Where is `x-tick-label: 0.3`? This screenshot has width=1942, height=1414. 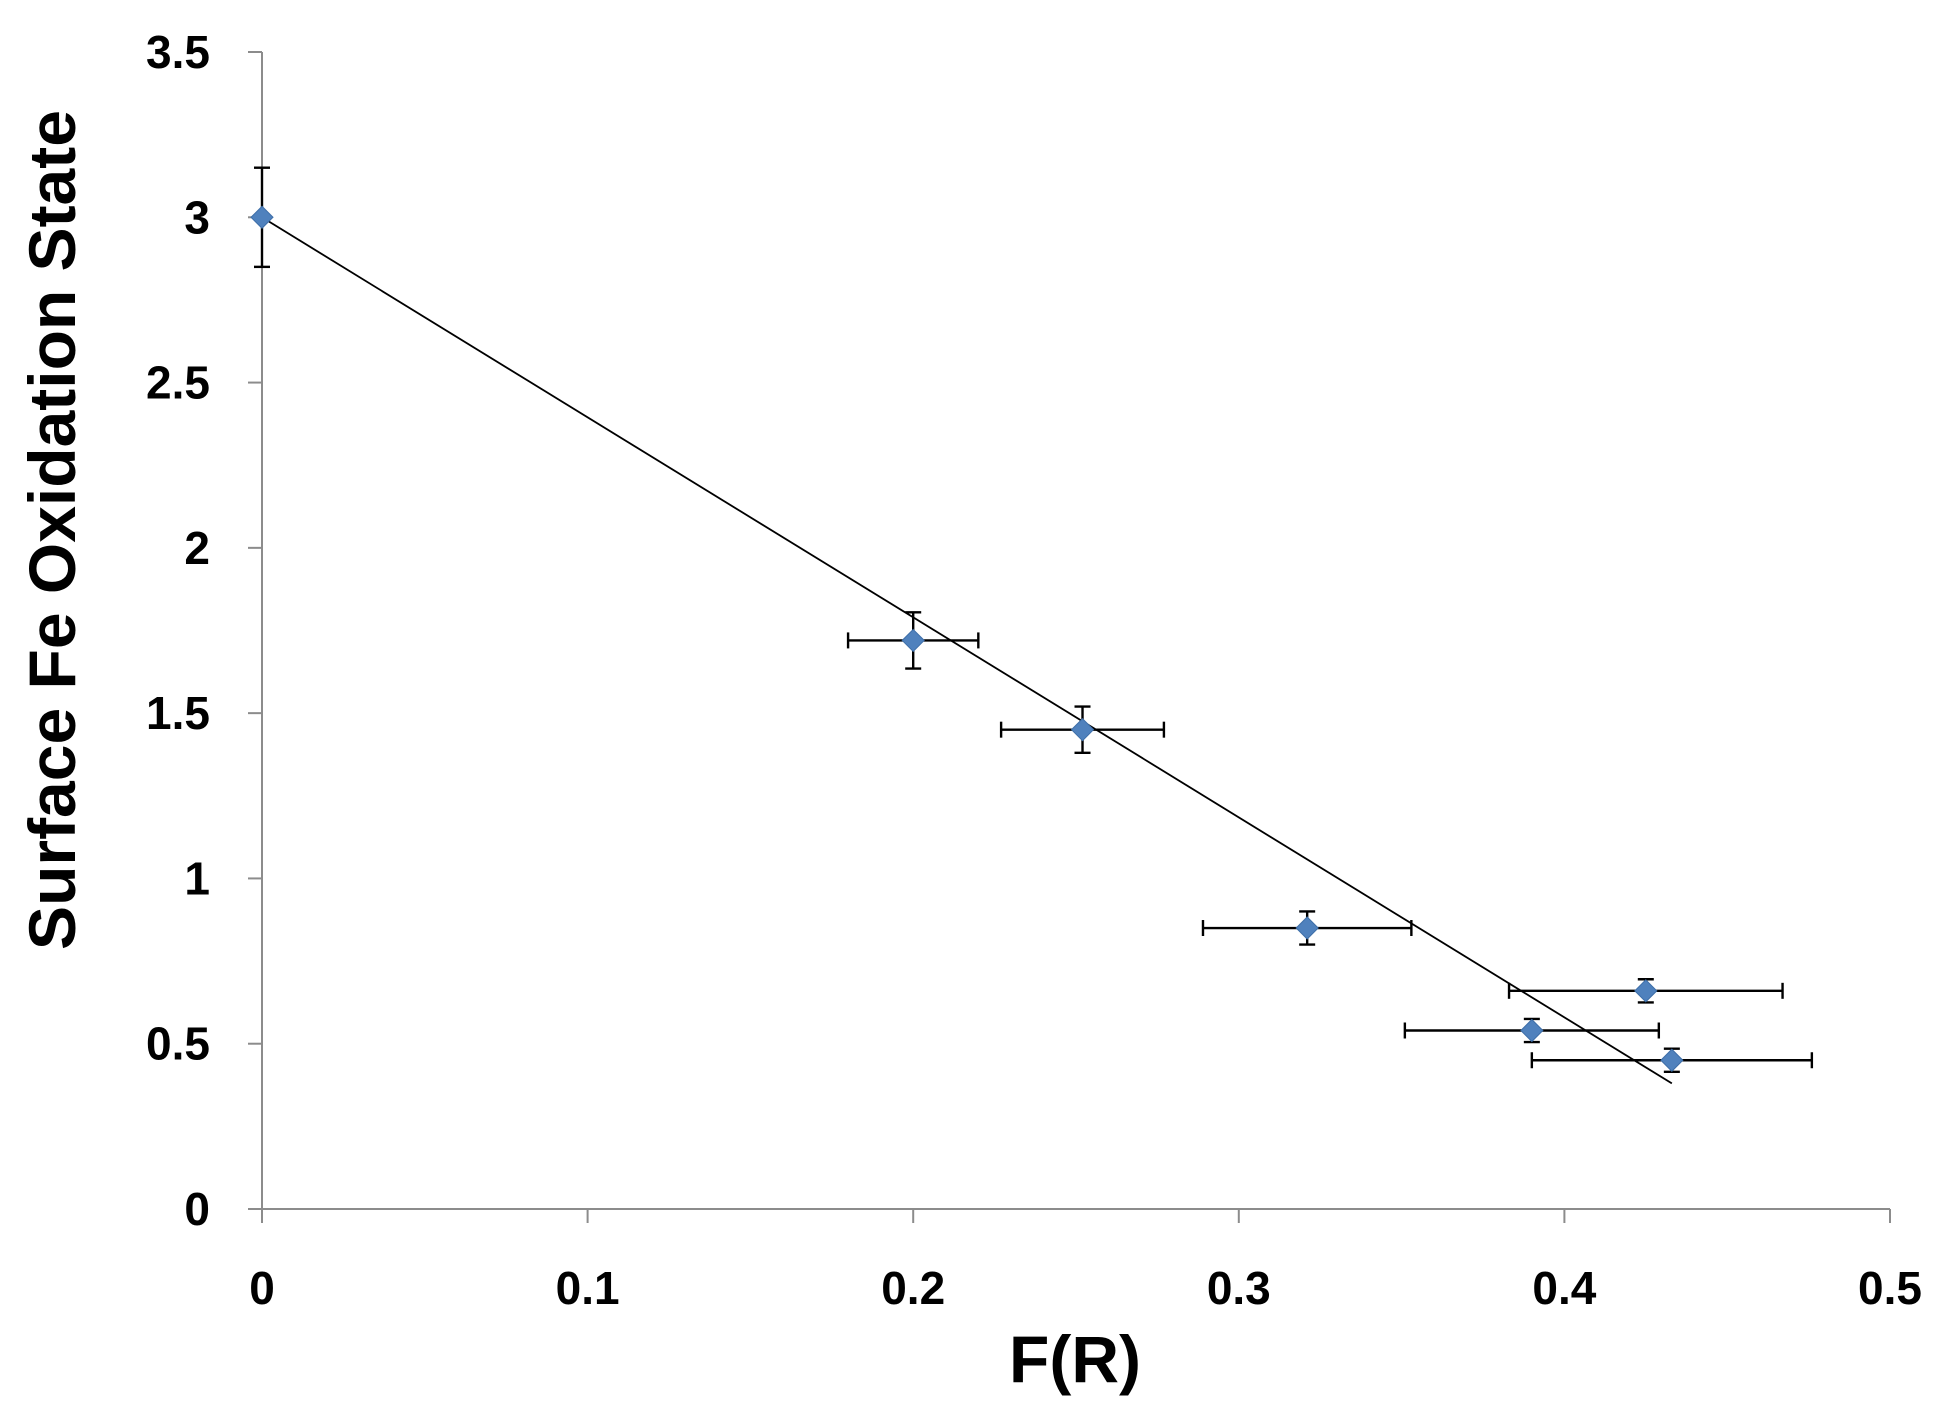
x-tick-label: 0.3 is located at coordinates (1239, 1288).